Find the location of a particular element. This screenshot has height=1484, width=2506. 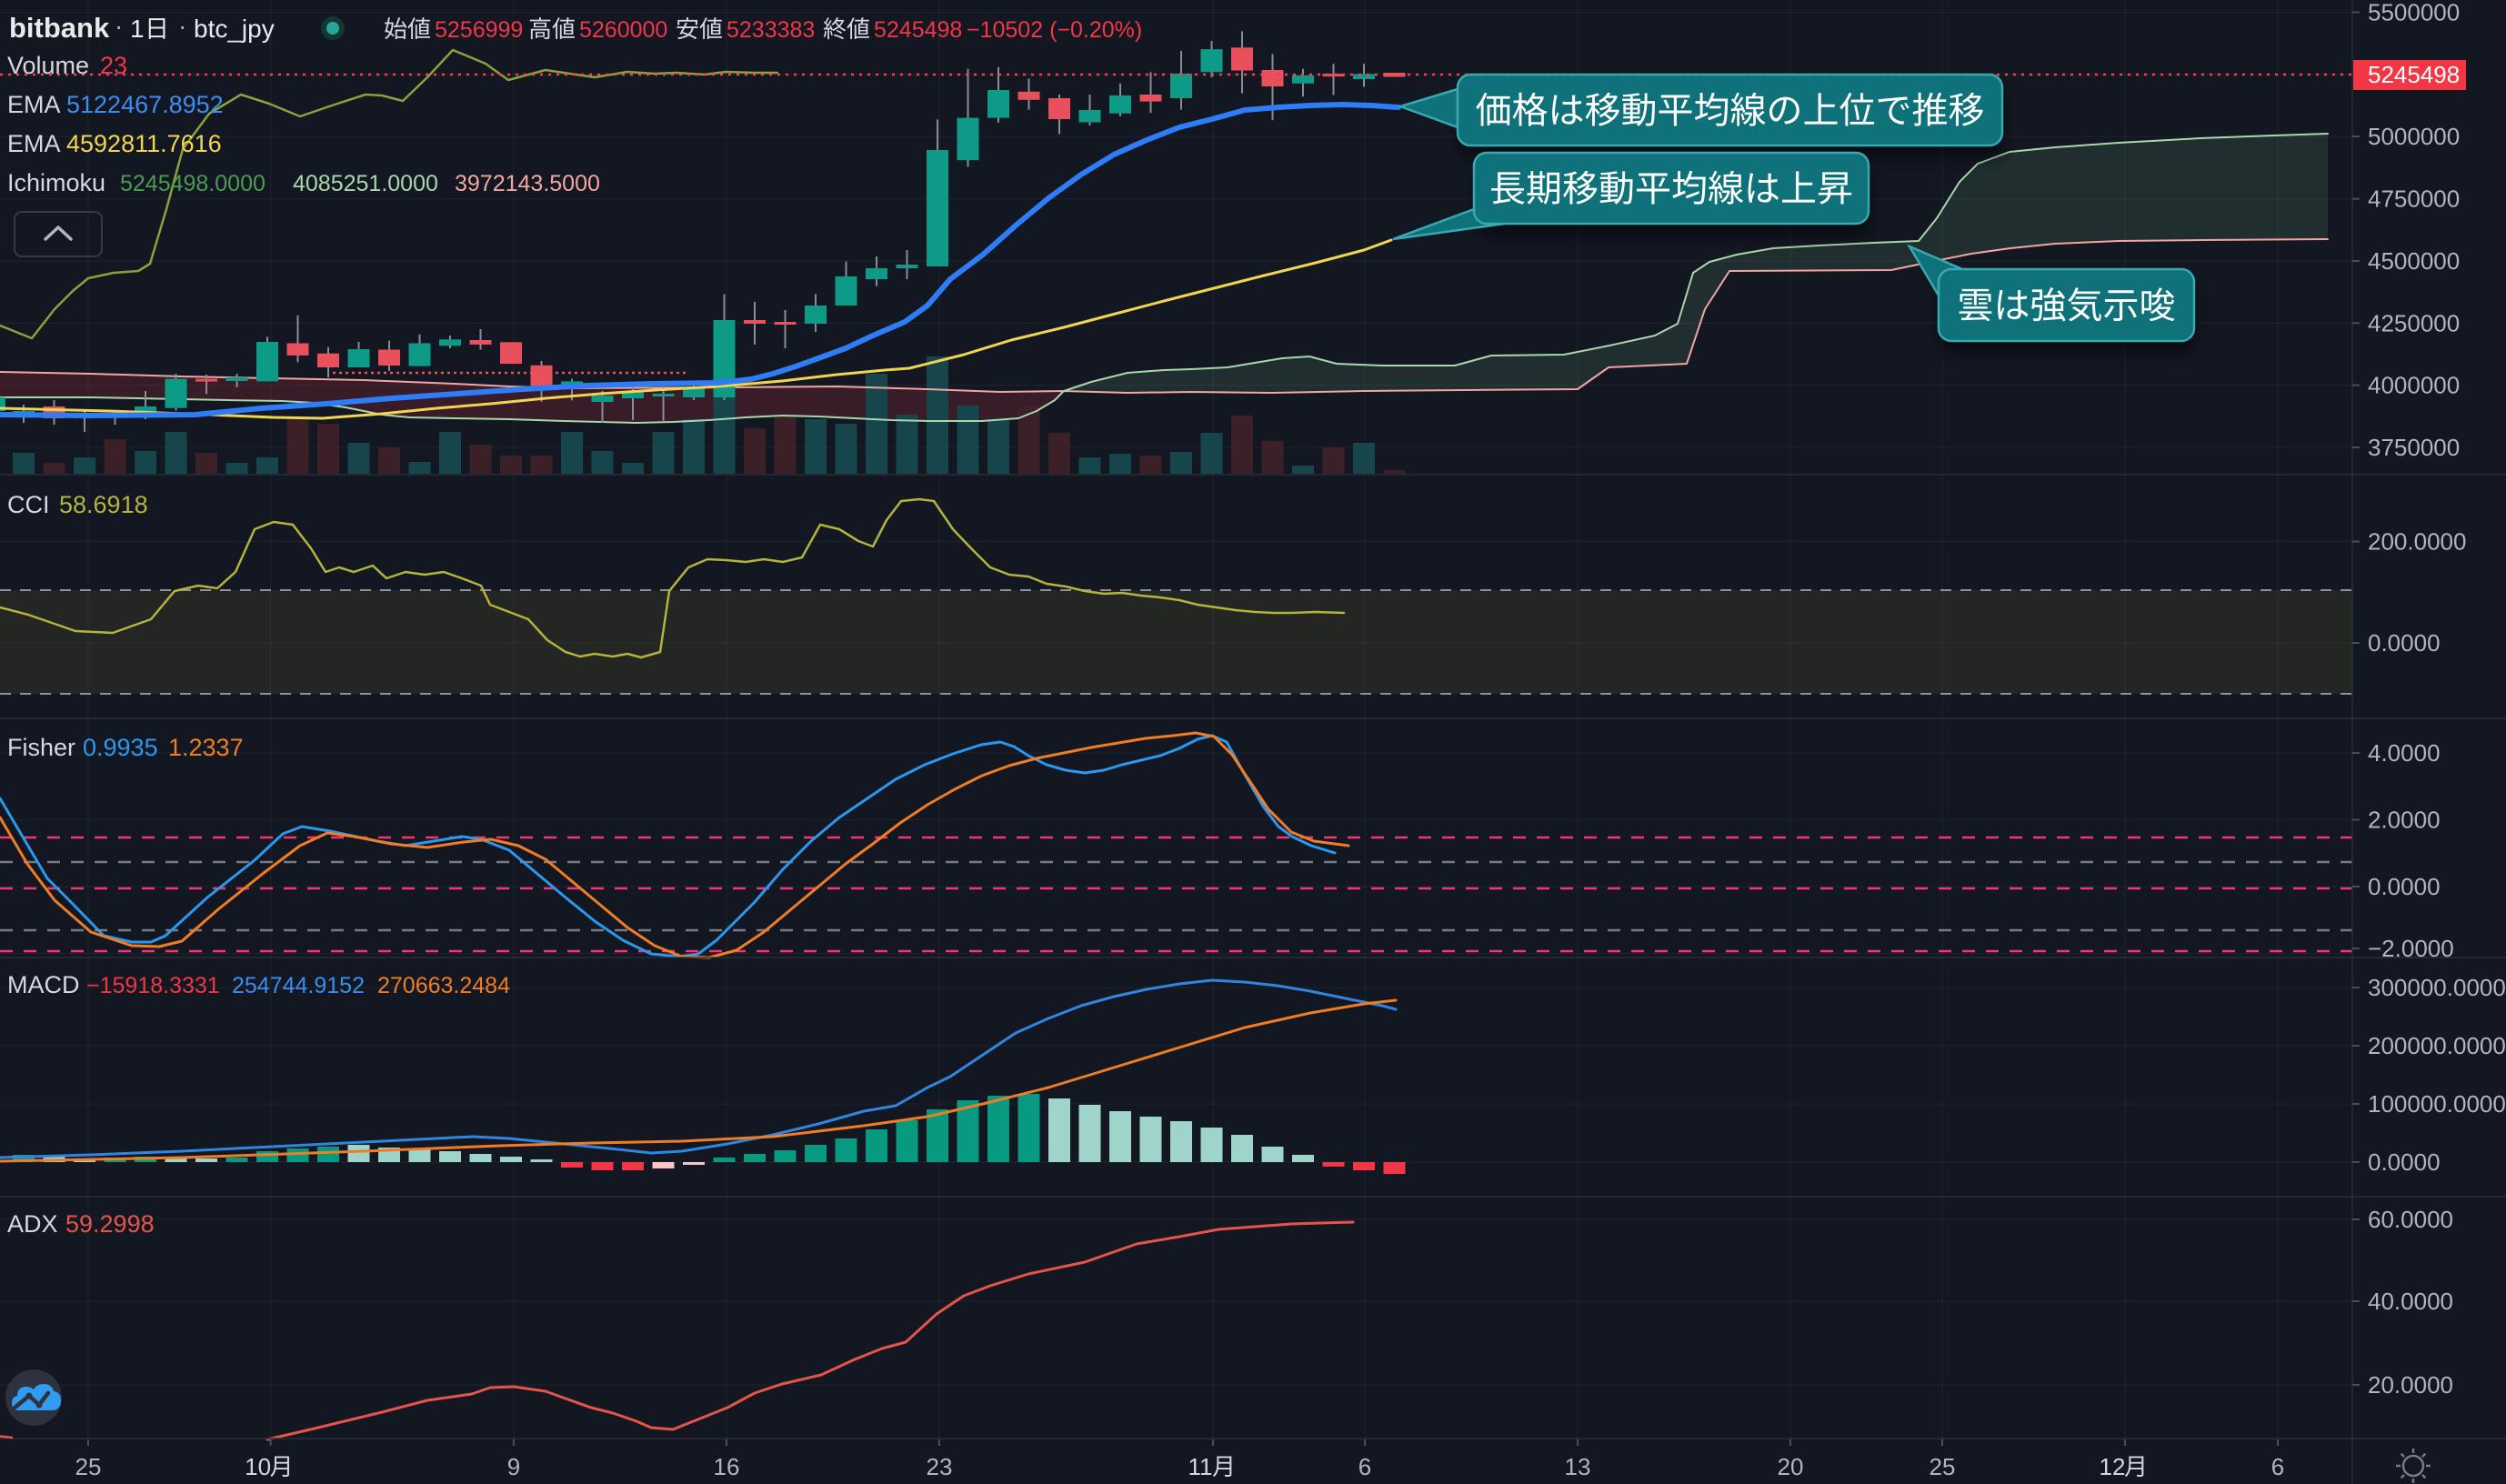

svg-text: −2.0000 is located at coordinates (2411, 949).